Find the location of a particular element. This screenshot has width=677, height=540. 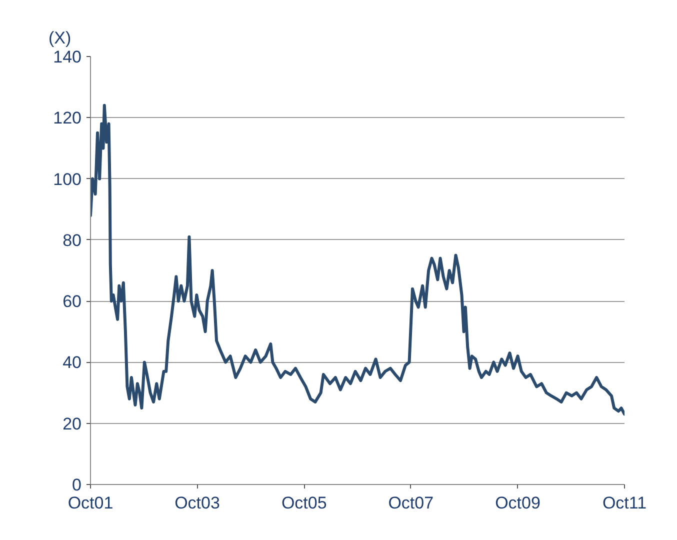

x-tick-label: Oct01 is located at coordinates (91, 503).